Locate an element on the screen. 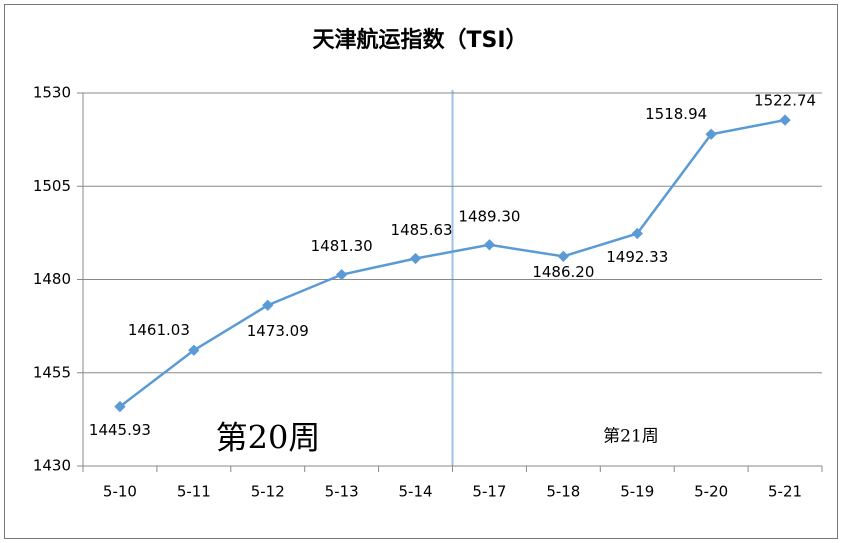 The height and width of the screenshot is (543, 842). y-tick-label: 1480 is located at coordinates (52, 279).